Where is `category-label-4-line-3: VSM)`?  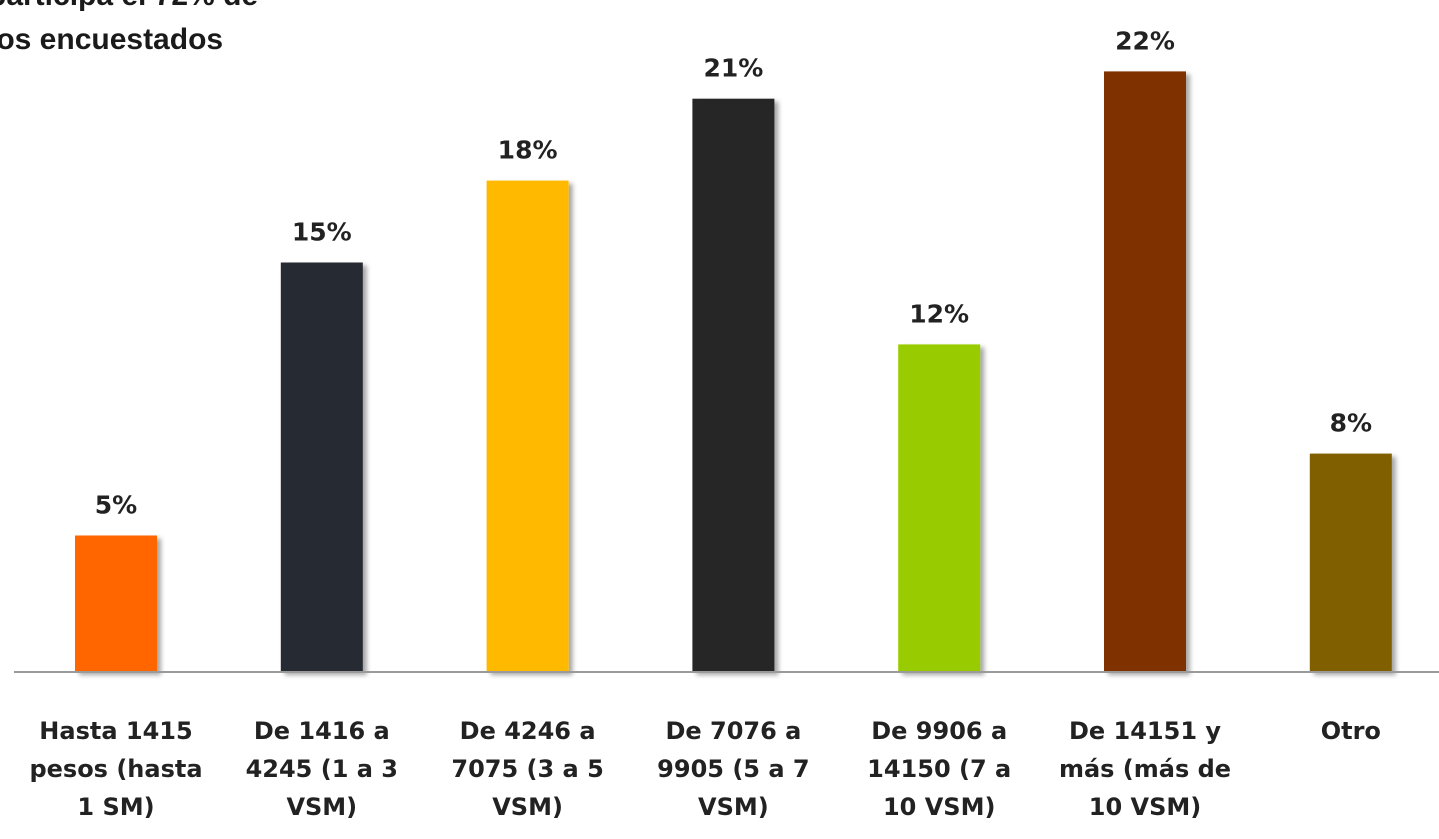 category-label-4-line-3: VSM) is located at coordinates (733, 807).